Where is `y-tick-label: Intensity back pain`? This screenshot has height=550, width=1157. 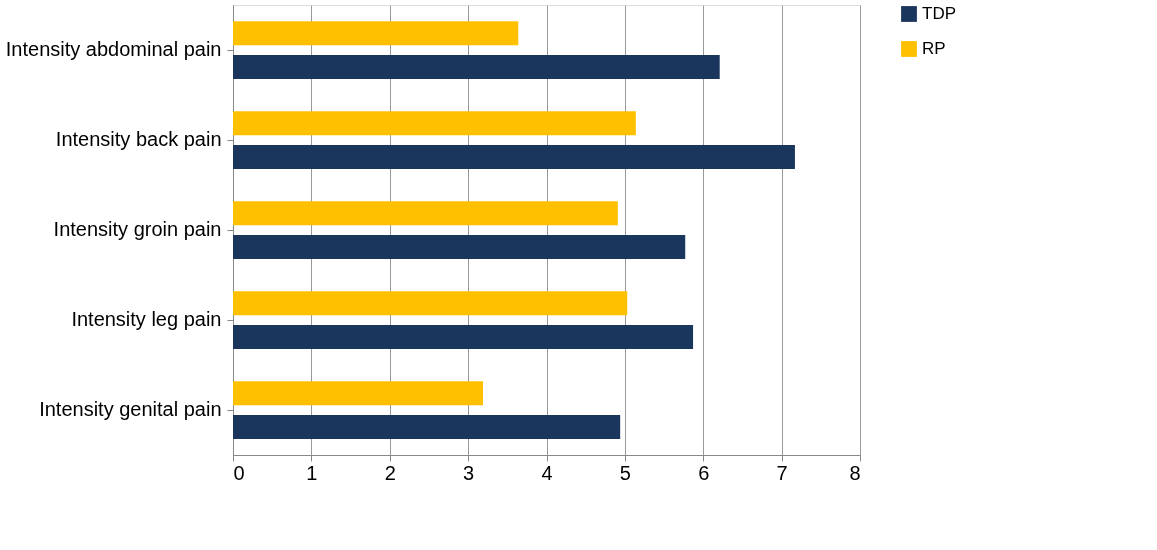 y-tick-label: Intensity back pain is located at coordinates (138, 139).